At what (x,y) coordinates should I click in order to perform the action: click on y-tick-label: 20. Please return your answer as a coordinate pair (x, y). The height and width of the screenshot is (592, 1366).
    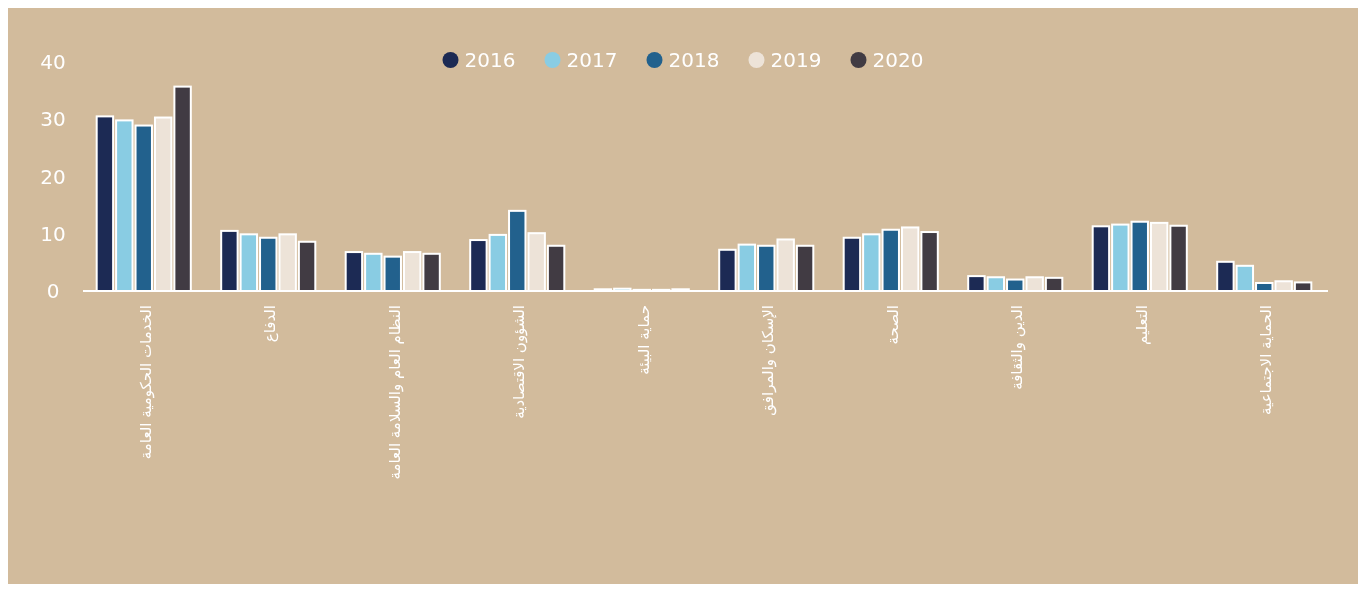
    Looking at the image, I should click on (53, 176).